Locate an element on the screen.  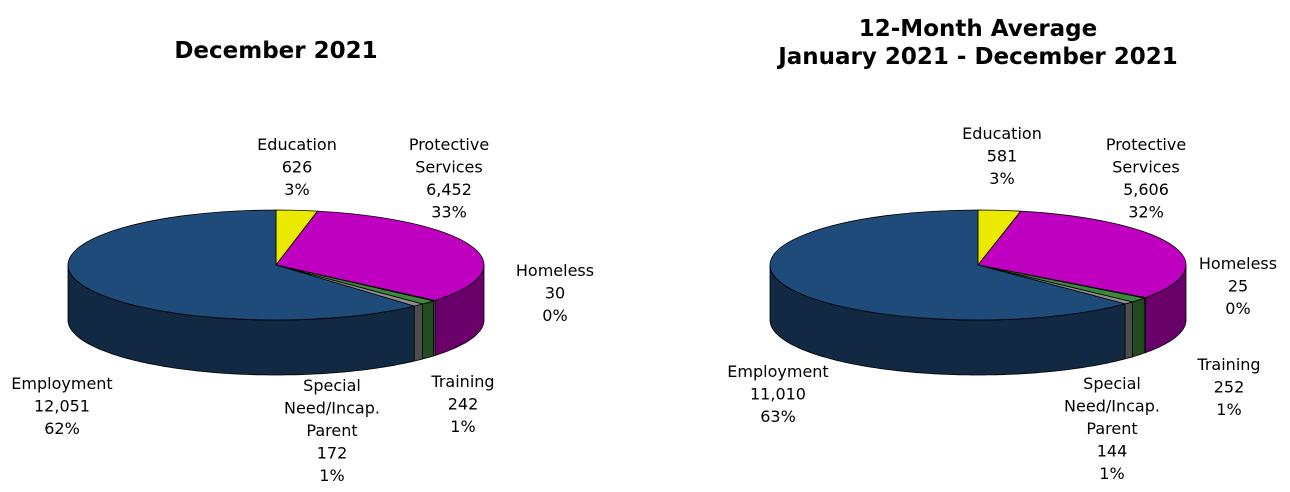
slice-label-training: Training 242 1% is located at coordinates (462, 404).